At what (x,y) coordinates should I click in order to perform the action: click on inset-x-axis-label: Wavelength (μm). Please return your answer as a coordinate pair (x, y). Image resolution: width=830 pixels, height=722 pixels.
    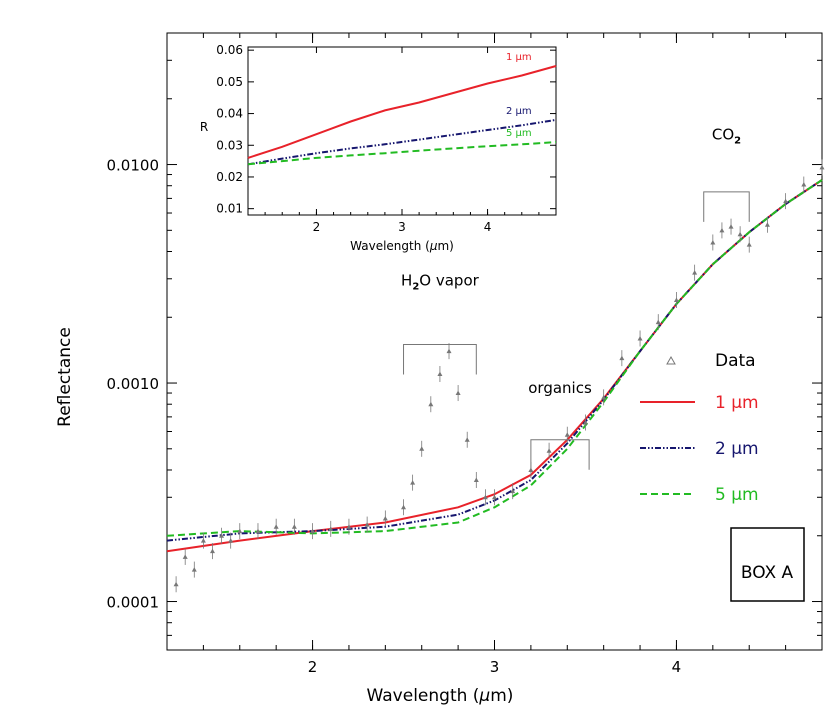
    Looking at the image, I should click on (402, 246).